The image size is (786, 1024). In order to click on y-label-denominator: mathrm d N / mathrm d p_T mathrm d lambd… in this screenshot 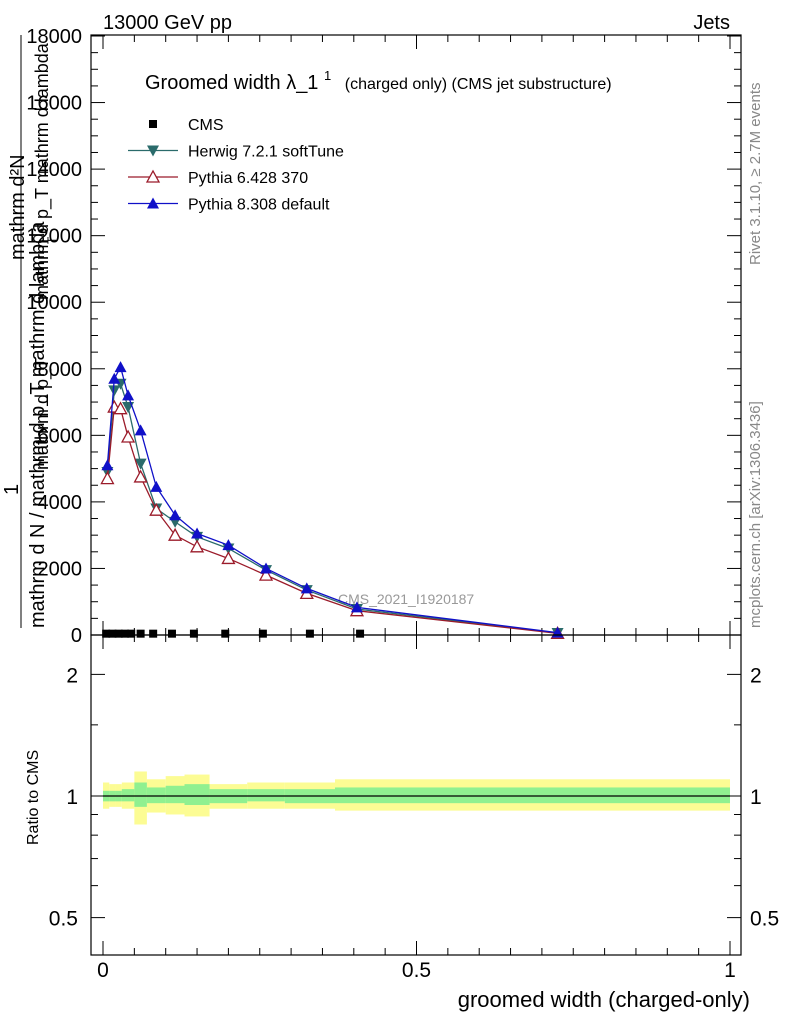, I will do `click(38, 424)`.